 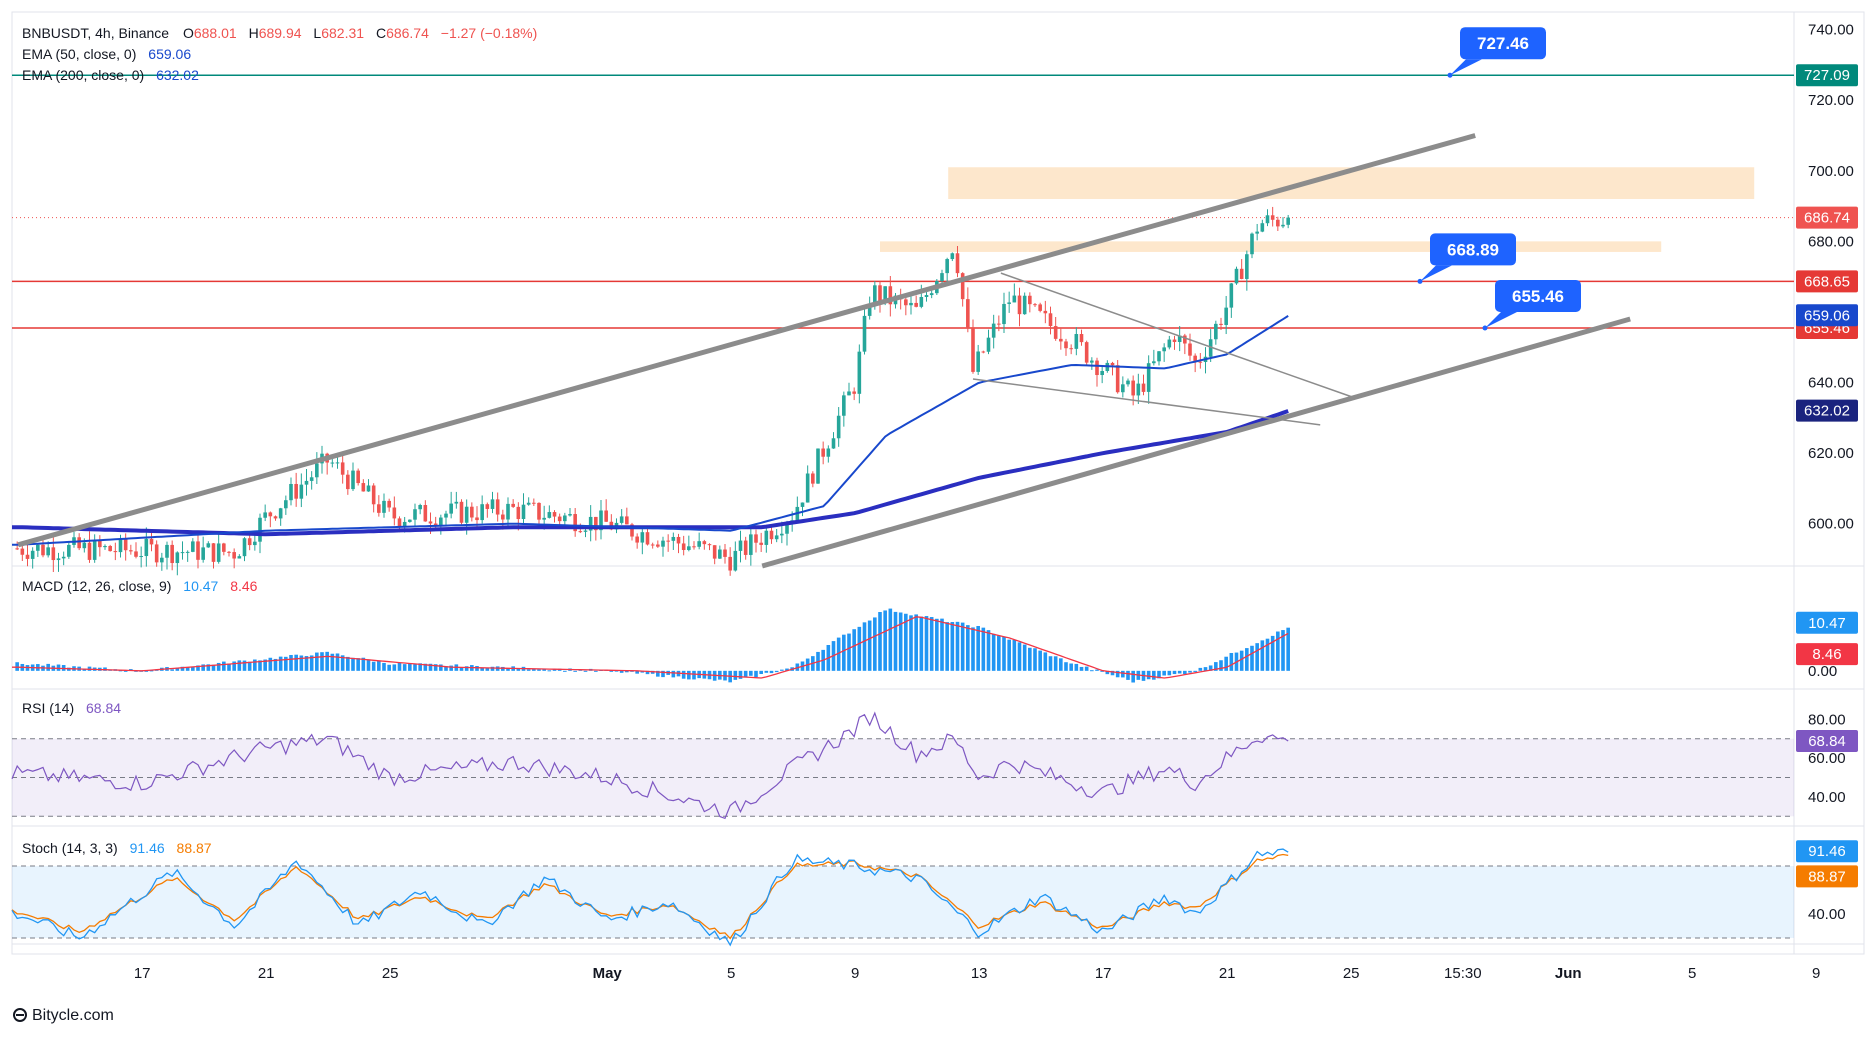 I want to click on price-tick-7: 600.00, so click(x=1831, y=524).